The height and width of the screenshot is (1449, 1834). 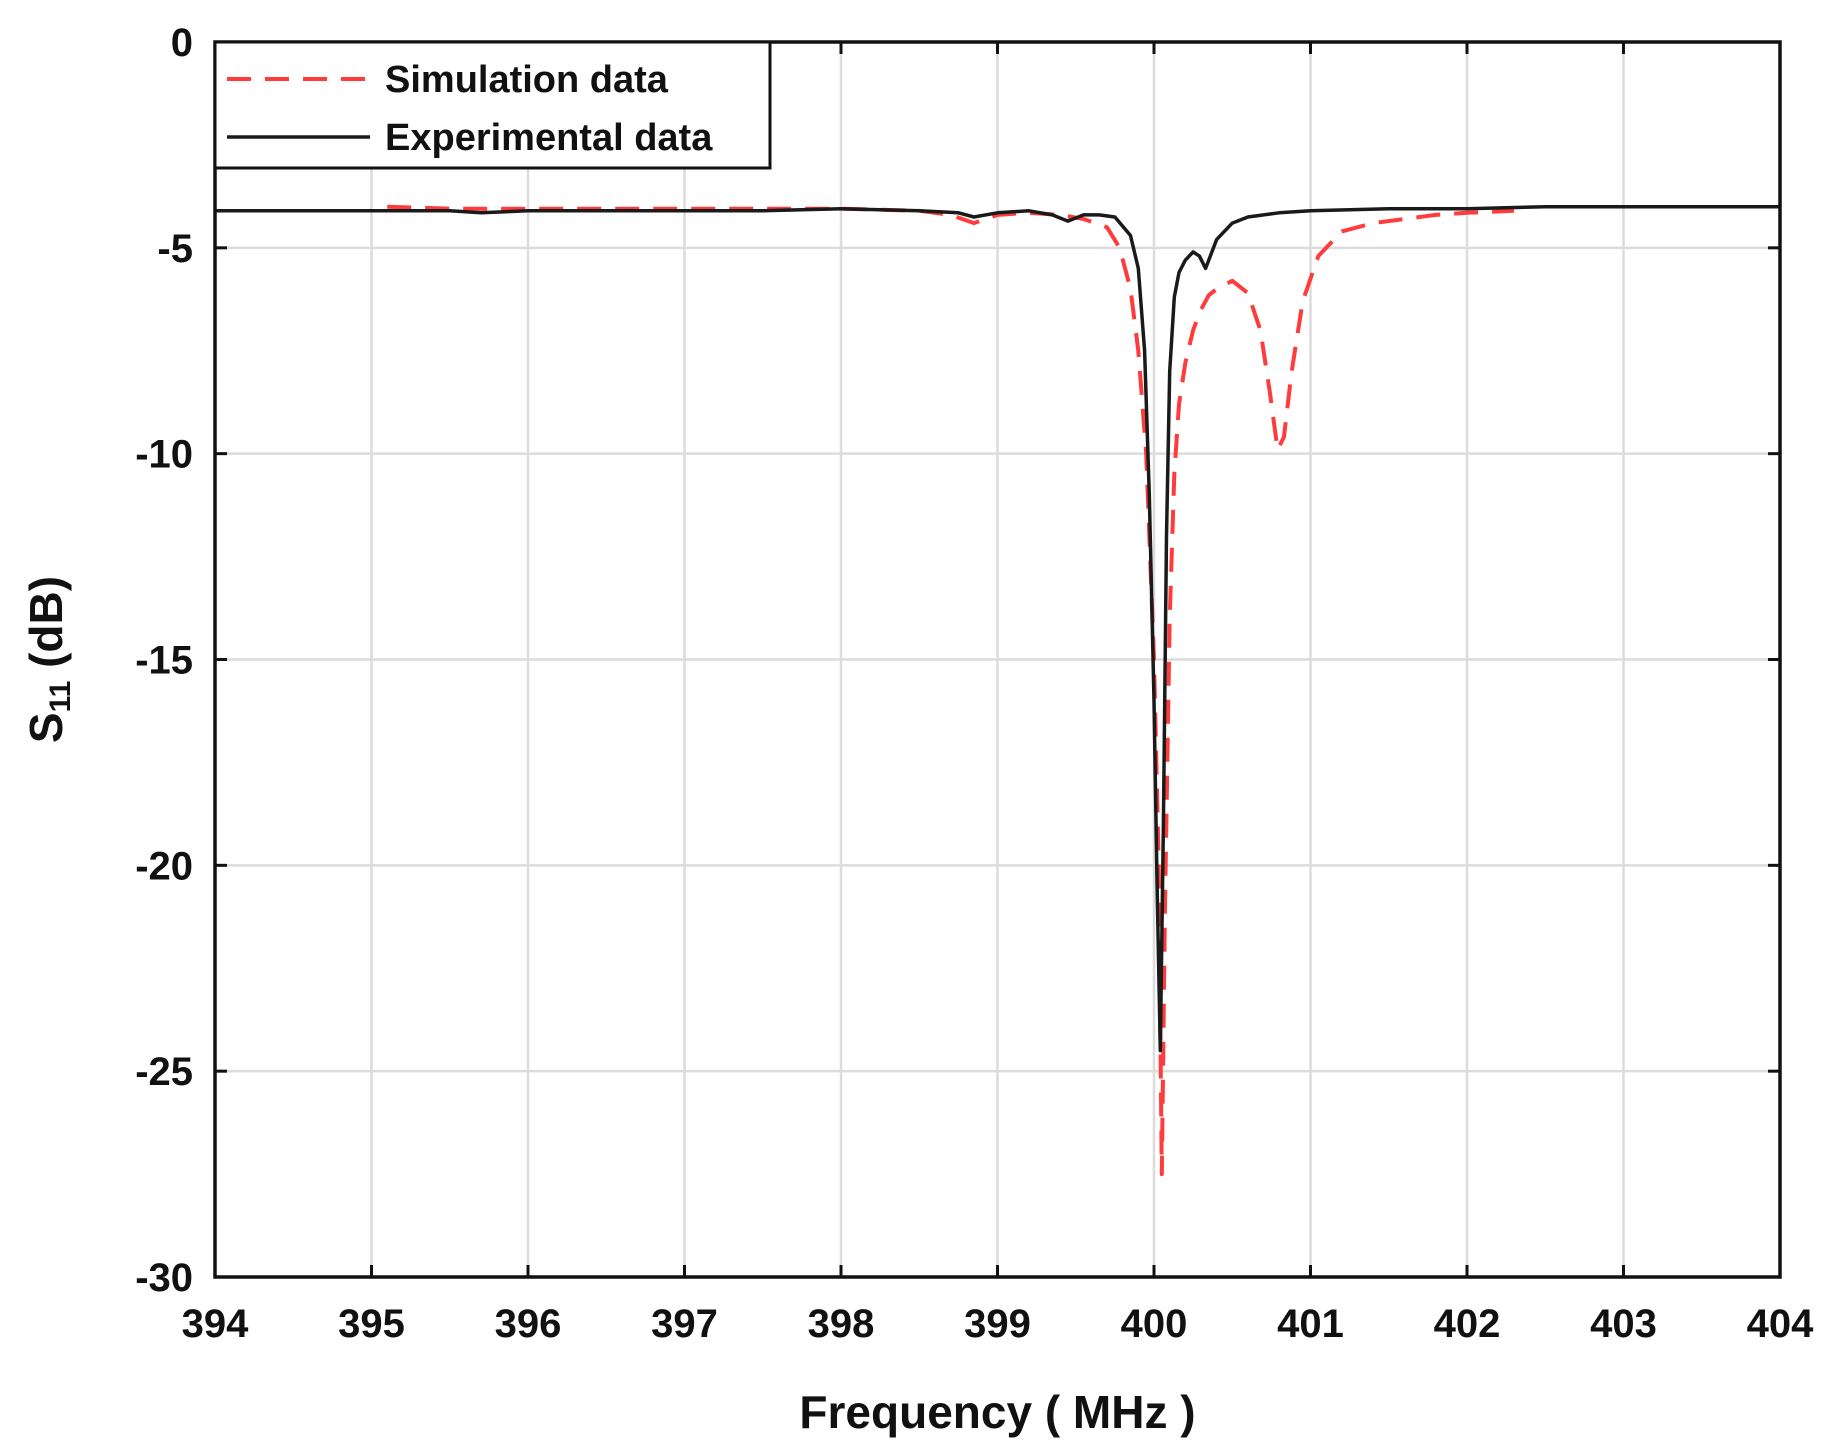 I want to click on legend-box, so click(x=492, y=105).